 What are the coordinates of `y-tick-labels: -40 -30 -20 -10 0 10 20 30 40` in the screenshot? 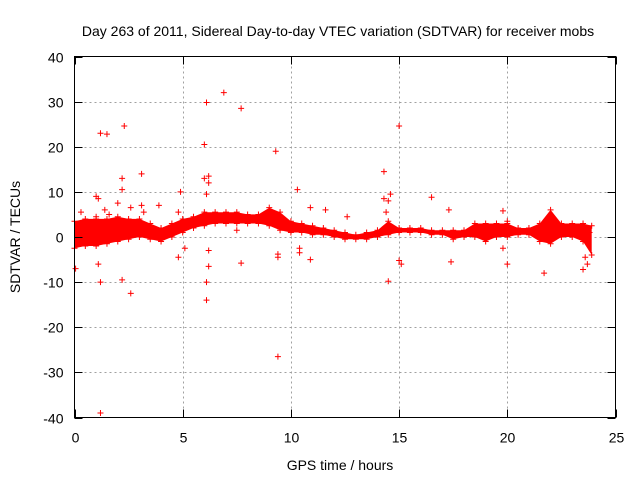 It's located at (53, 238).